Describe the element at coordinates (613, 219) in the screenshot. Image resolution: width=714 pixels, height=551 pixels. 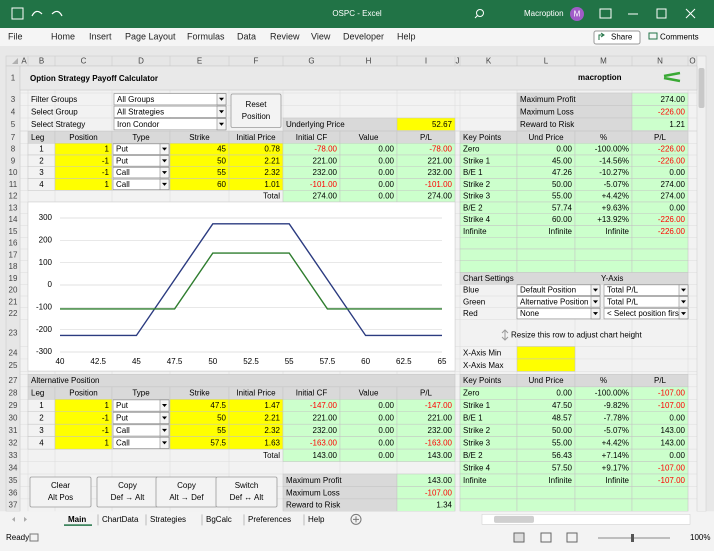
I see `key-point-value: +13.92%` at that location.